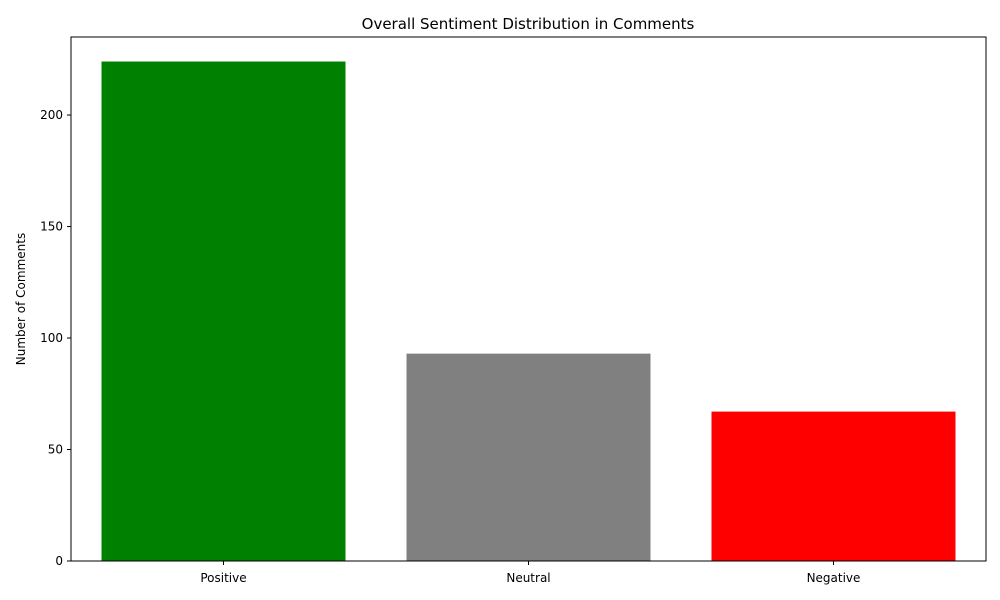  I want to click on x-tick-label: Neutral, so click(528, 578).